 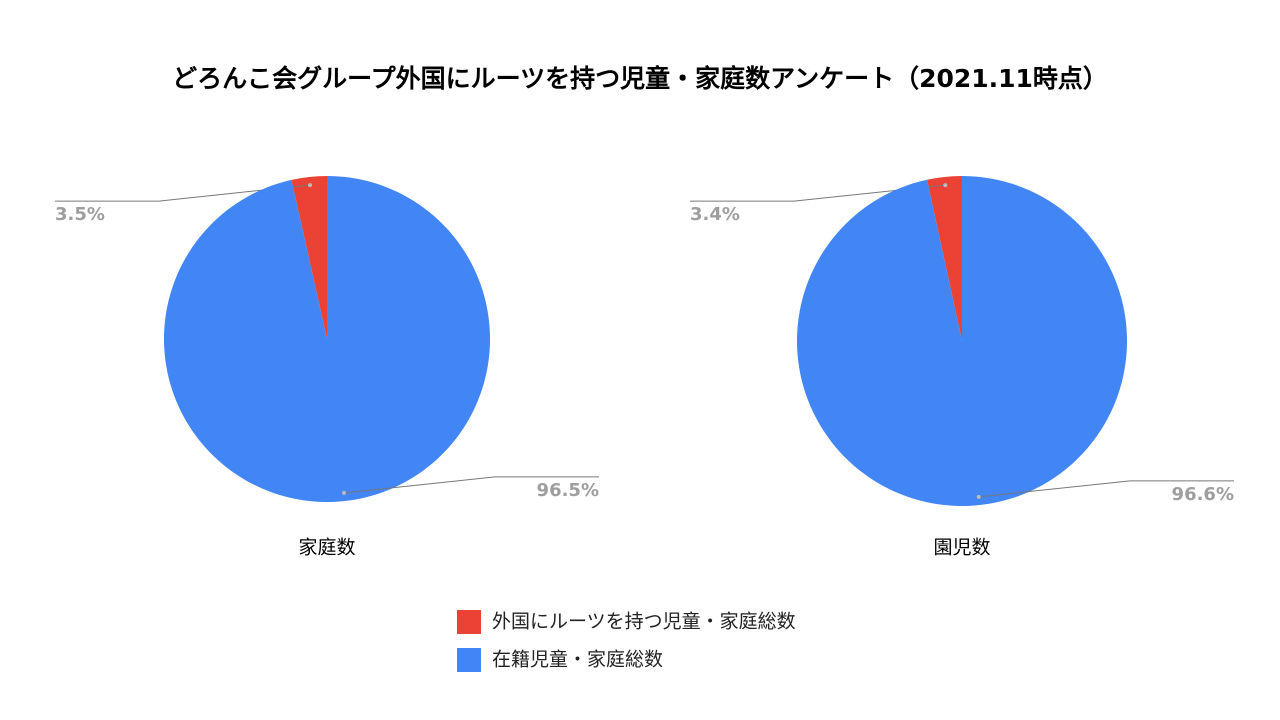 What do you see at coordinates (1203, 494) in the screenshot?
I see `value-label: 96.6%` at bounding box center [1203, 494].